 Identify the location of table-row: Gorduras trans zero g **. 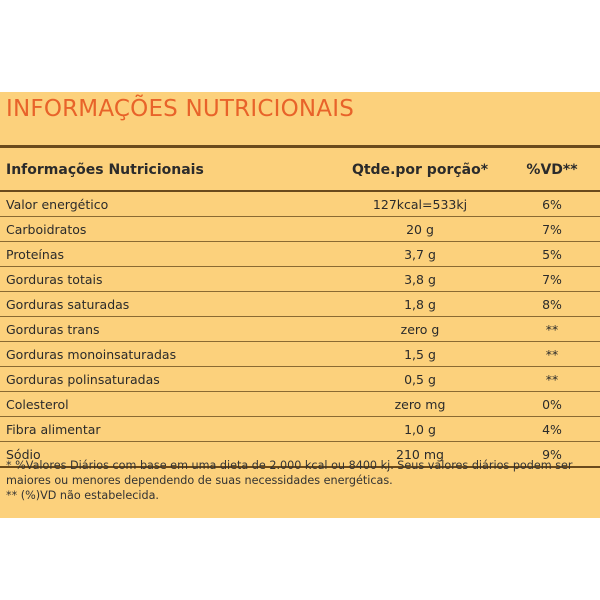
(300, 329).